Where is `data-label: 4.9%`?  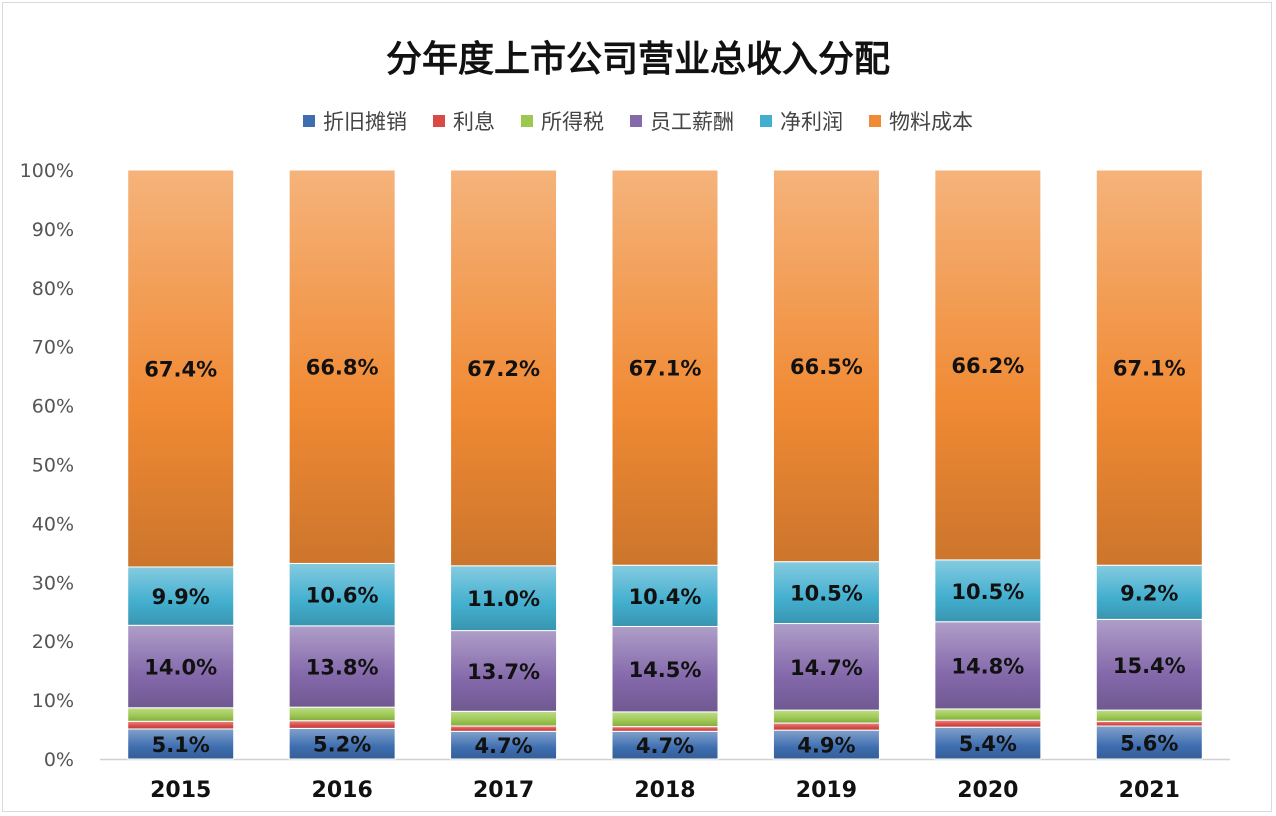 data-label: 4.9% is located at coordinates (826, 746).